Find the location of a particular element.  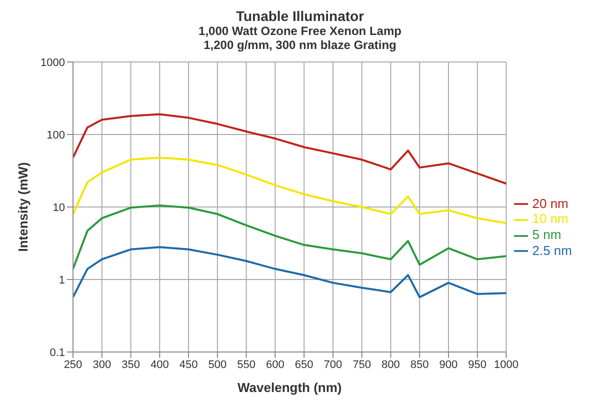

y-tick-label: 1000 is located at coordinates (52, 62).